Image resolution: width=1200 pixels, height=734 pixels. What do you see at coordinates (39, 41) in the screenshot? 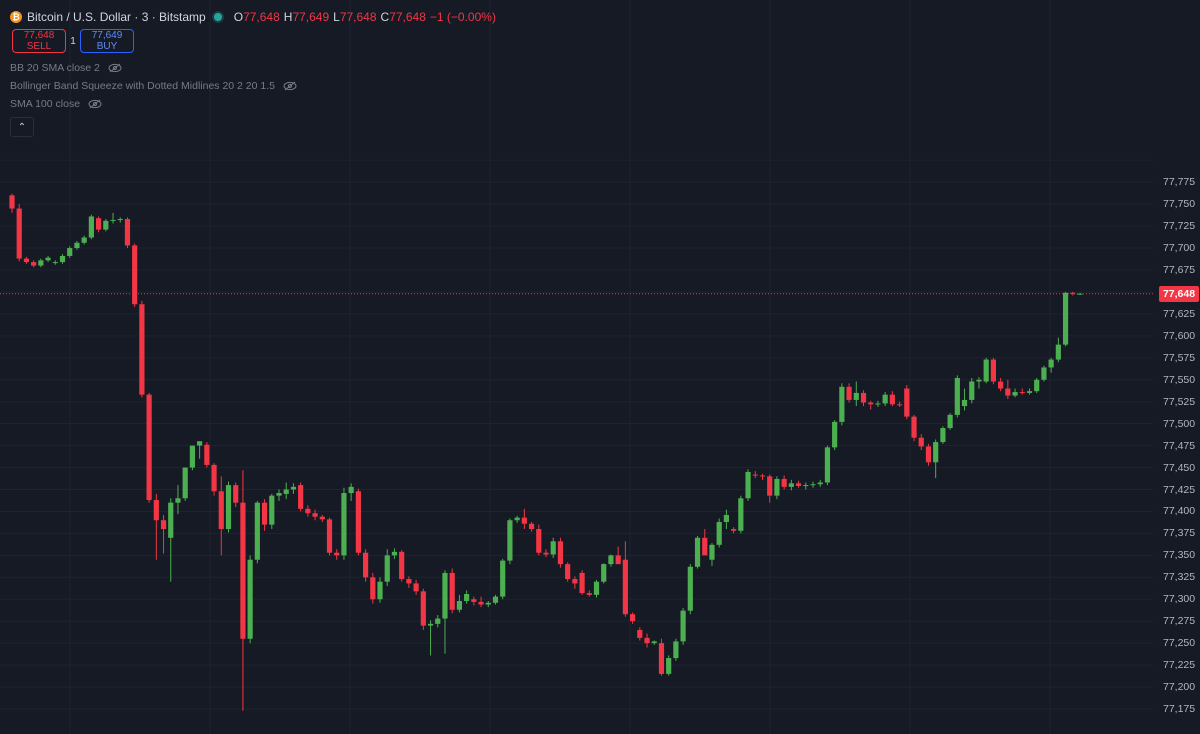
I see `sell-button: 77,648 SELL` at bounding box center [39, 41].